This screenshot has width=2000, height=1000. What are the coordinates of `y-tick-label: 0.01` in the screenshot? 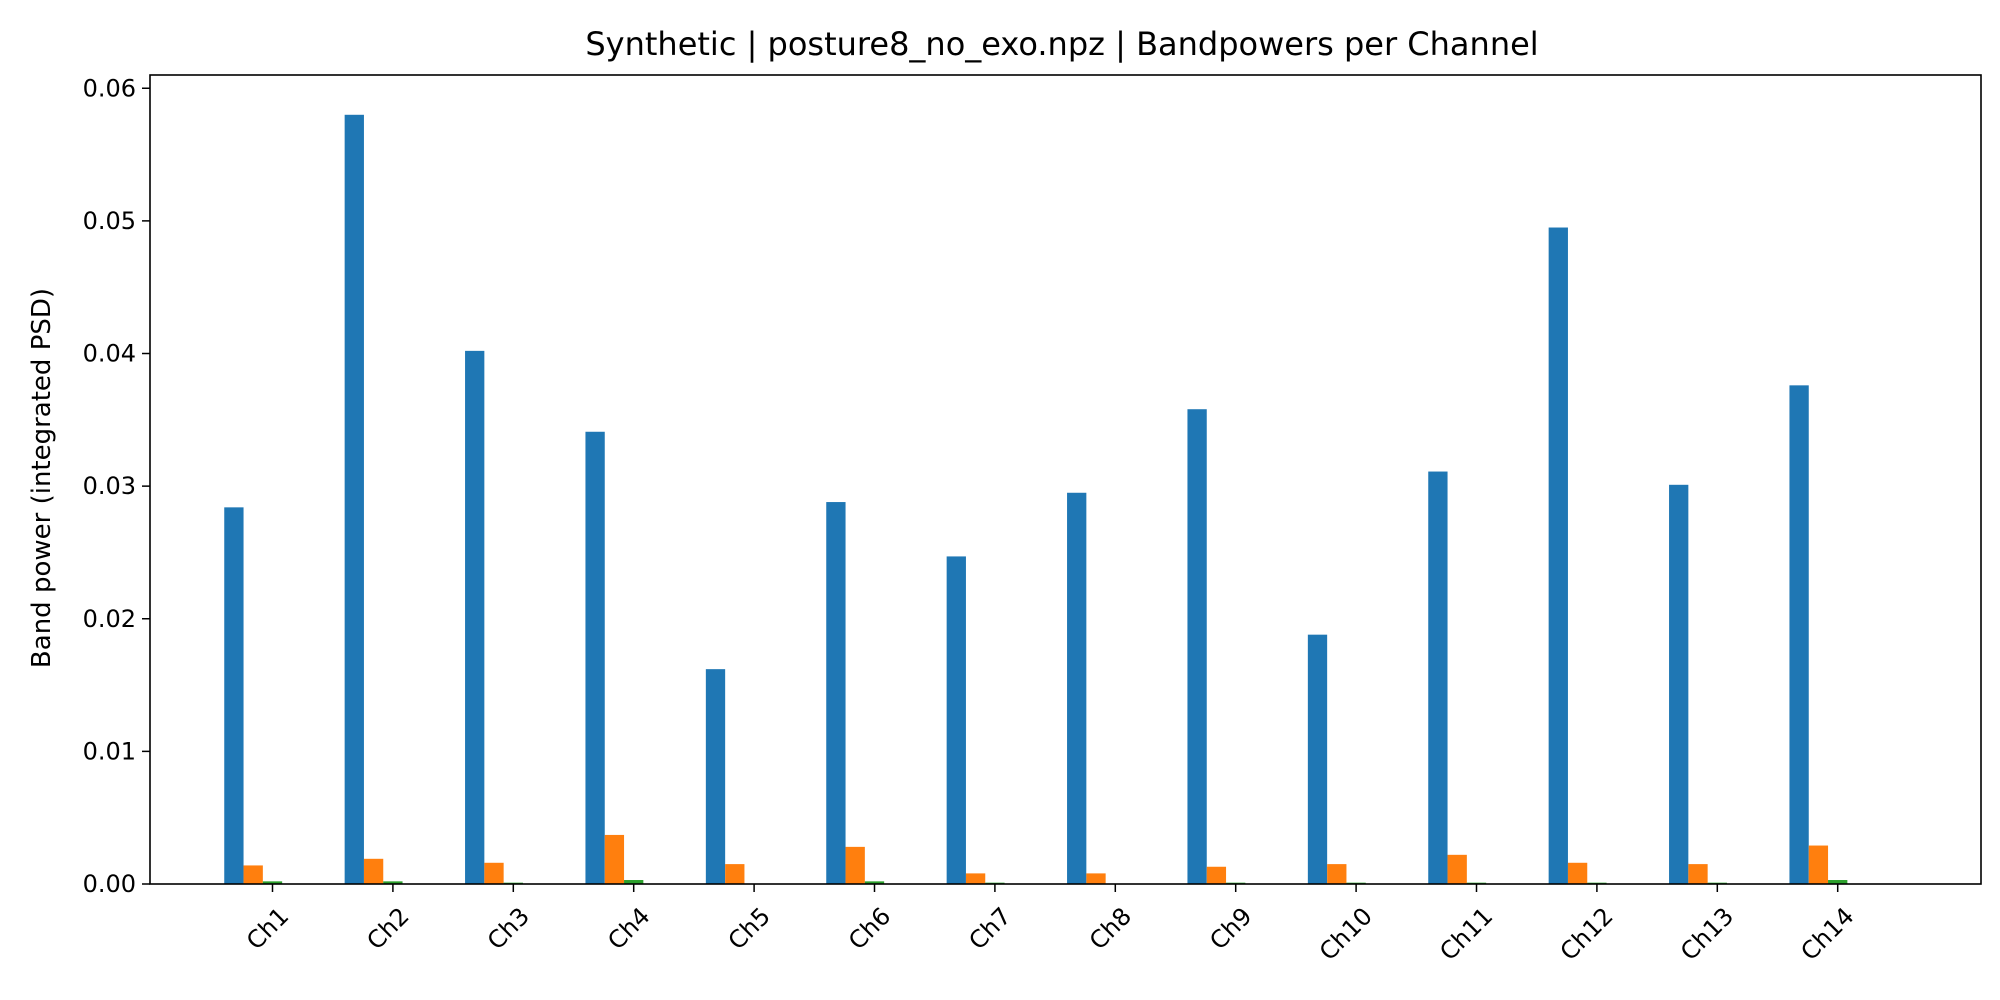 It's located at (109, 751).